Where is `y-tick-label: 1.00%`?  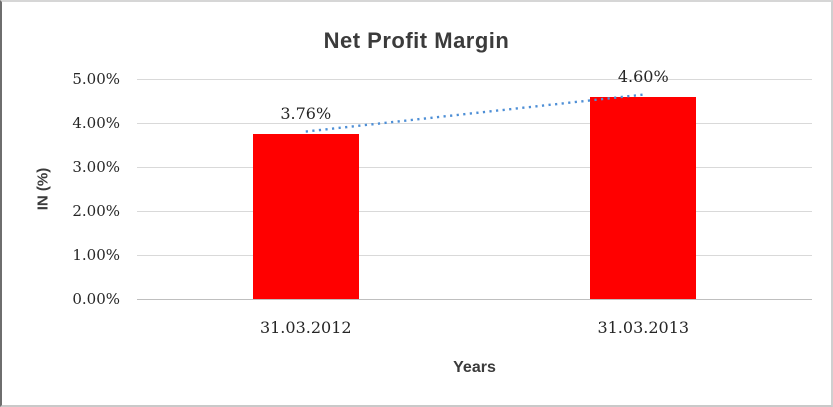 y-tick-label: 1.00% is located at coordinates (96, 255).